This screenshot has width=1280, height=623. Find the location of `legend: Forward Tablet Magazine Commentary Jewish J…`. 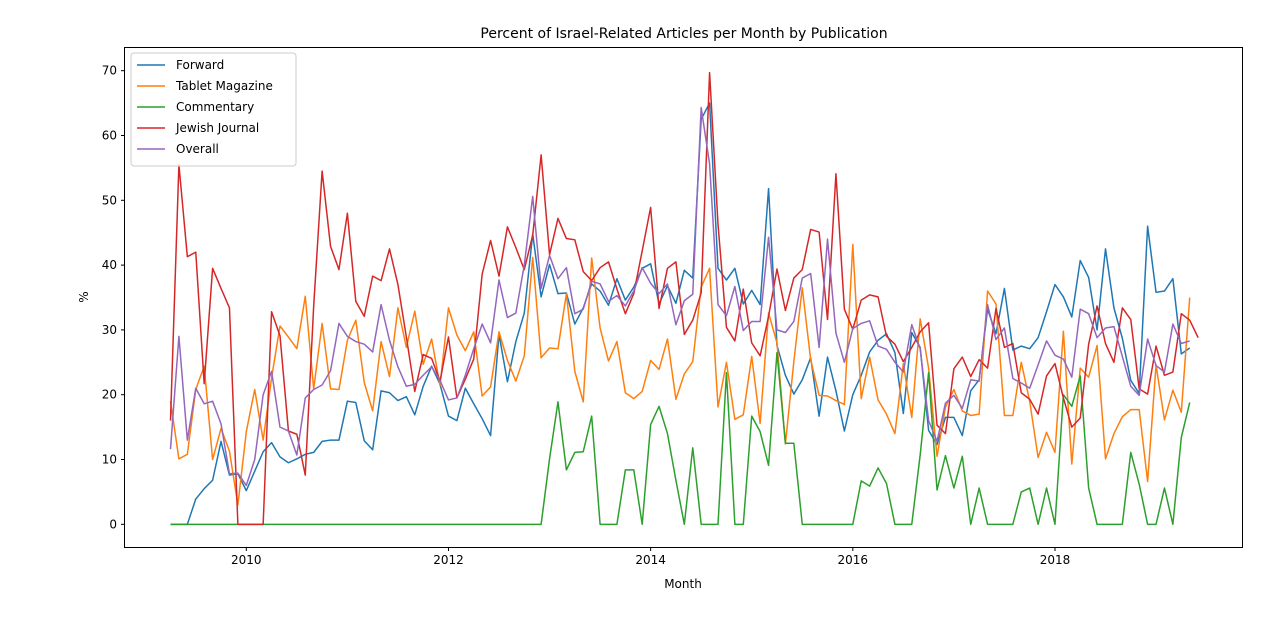

legend: Forward Tablet Magazine Commentary Jewish J… is located at coordinates (213, 109).